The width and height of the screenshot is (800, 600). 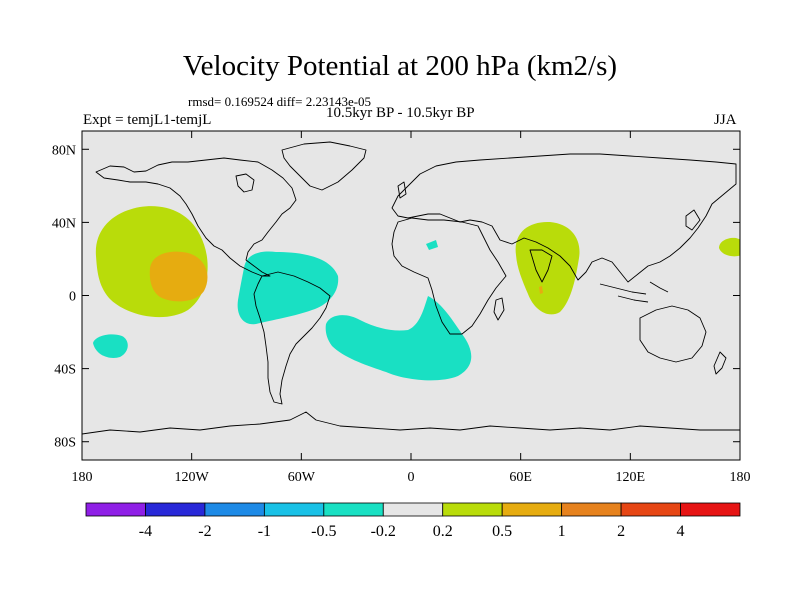 I want to click on contour-negative-tropical-america, so click(x=288, y=288).